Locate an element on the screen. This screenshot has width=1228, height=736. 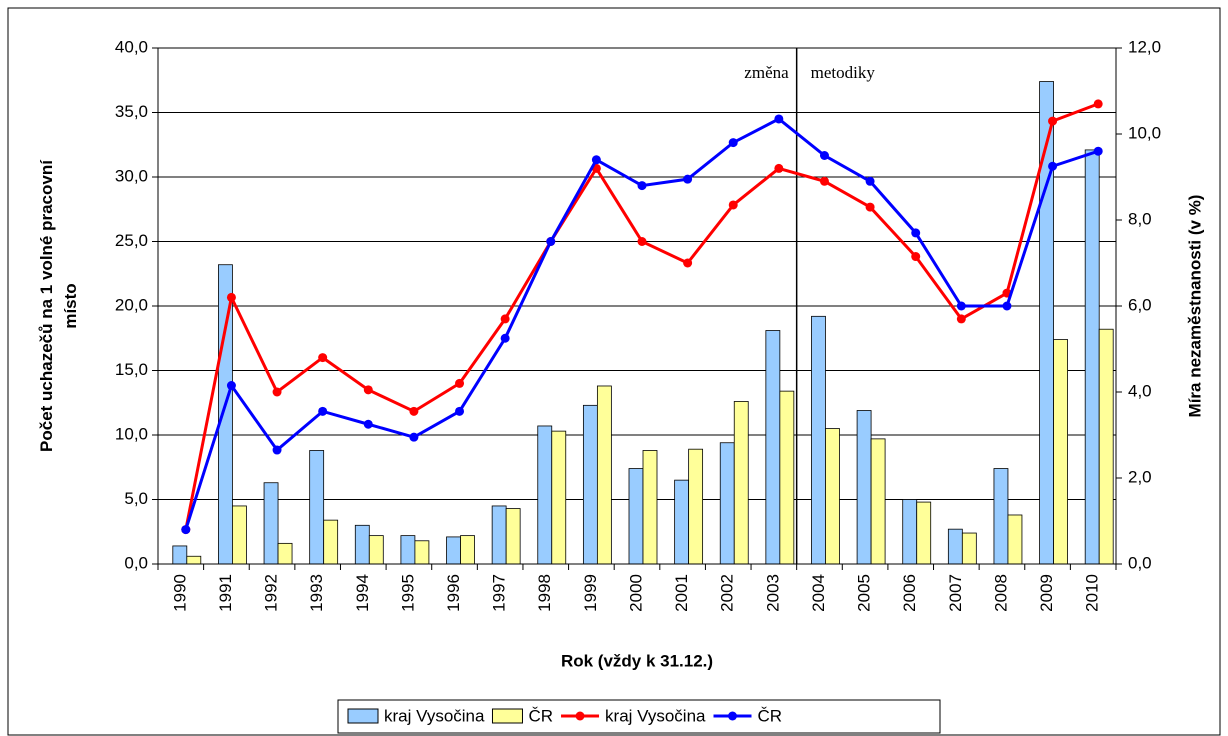
x-tick-label: 2009 is located at coordinates (1046, 593).